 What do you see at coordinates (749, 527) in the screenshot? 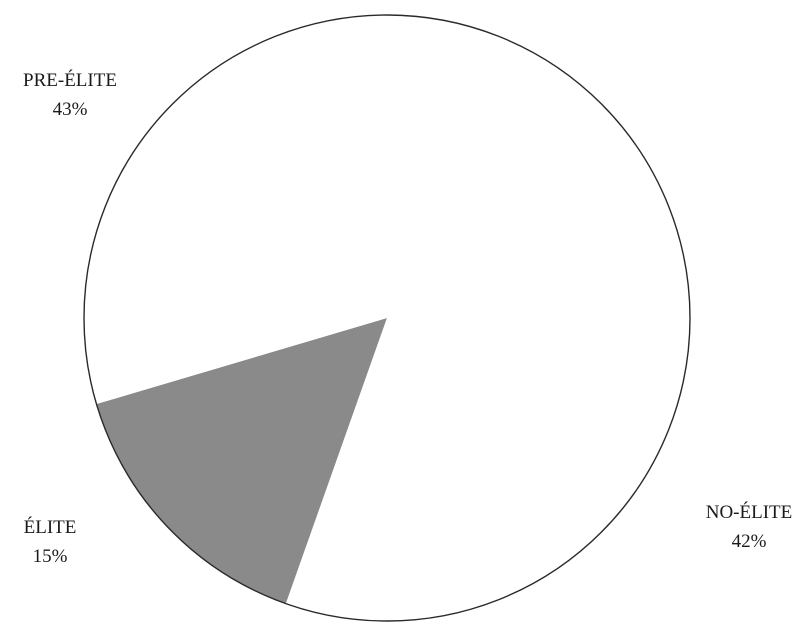
I see `slice-label-no-elite: NO-ÉLITE 42%` at bounding box center [749, 527].